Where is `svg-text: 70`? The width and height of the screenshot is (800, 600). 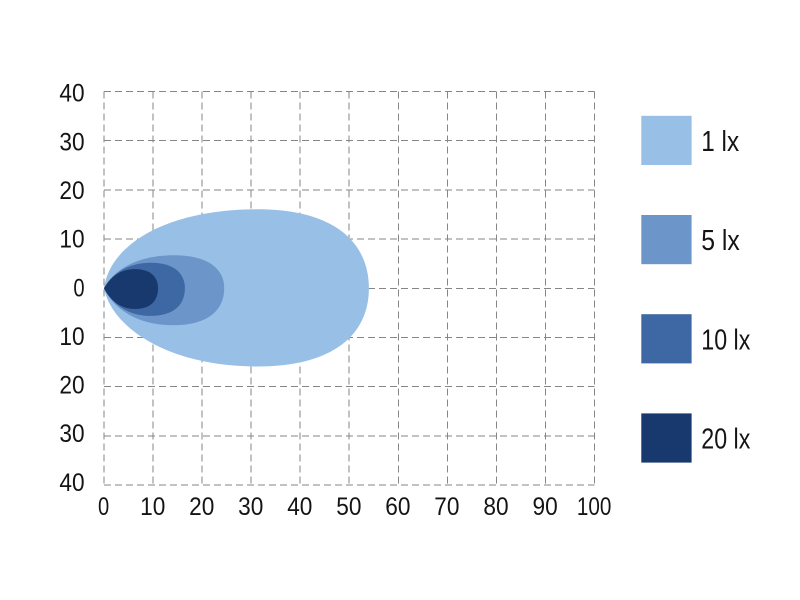
svg-text: 70 is located at coordinates (446, 507).